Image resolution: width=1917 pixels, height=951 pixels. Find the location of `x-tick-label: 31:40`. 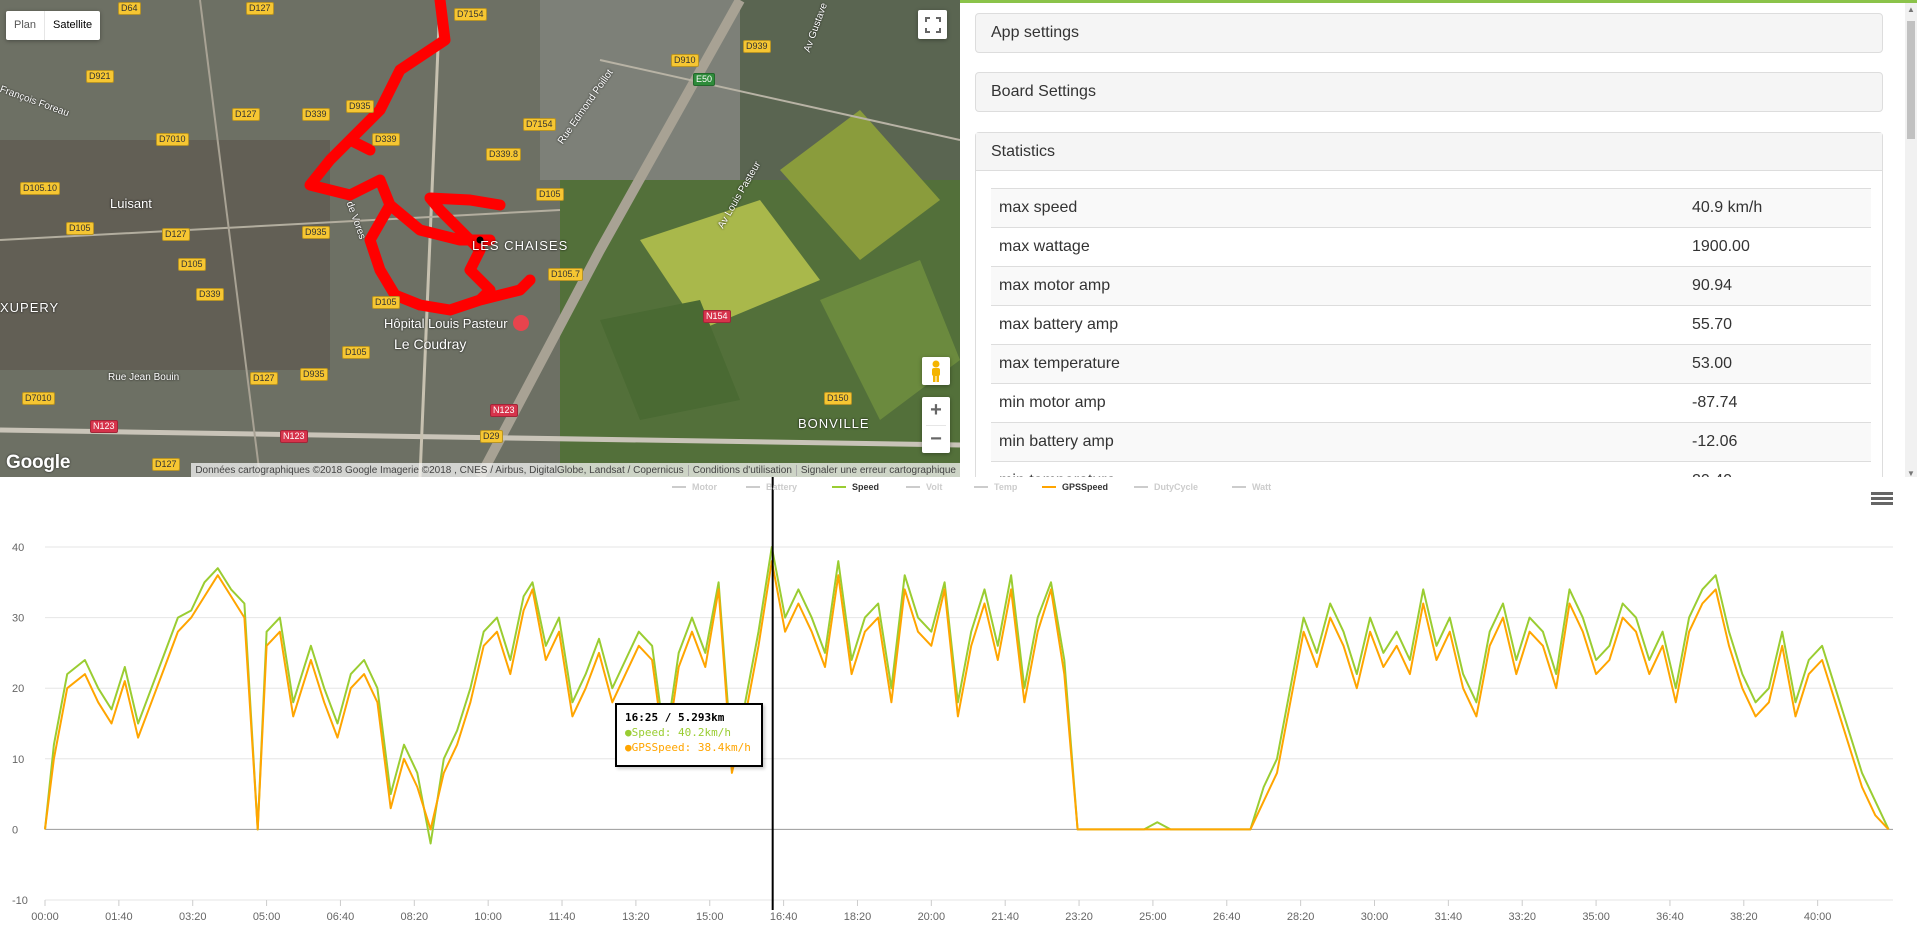

x-tick-label: 31:40 is located at coordinates (1449, 917).